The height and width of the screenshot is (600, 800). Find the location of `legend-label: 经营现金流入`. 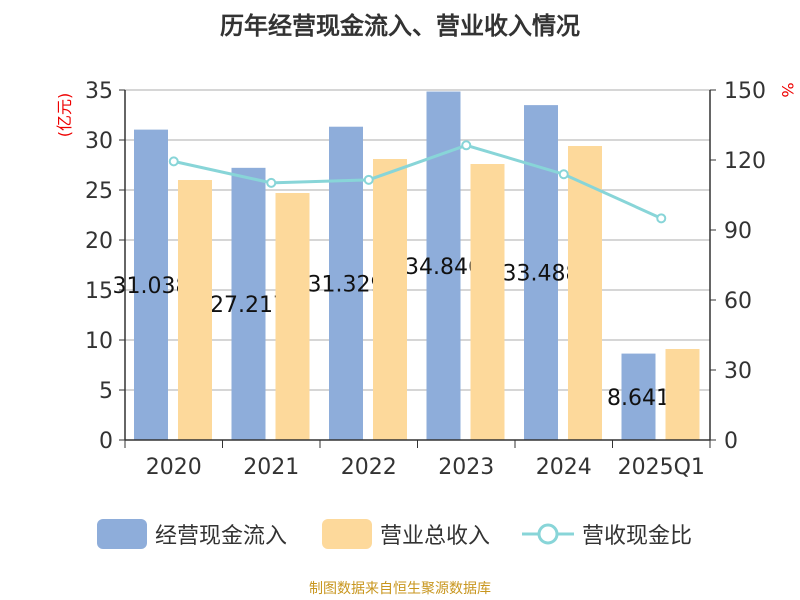

legend-label: 经营现金流入 is located at coordinates (221, 536).